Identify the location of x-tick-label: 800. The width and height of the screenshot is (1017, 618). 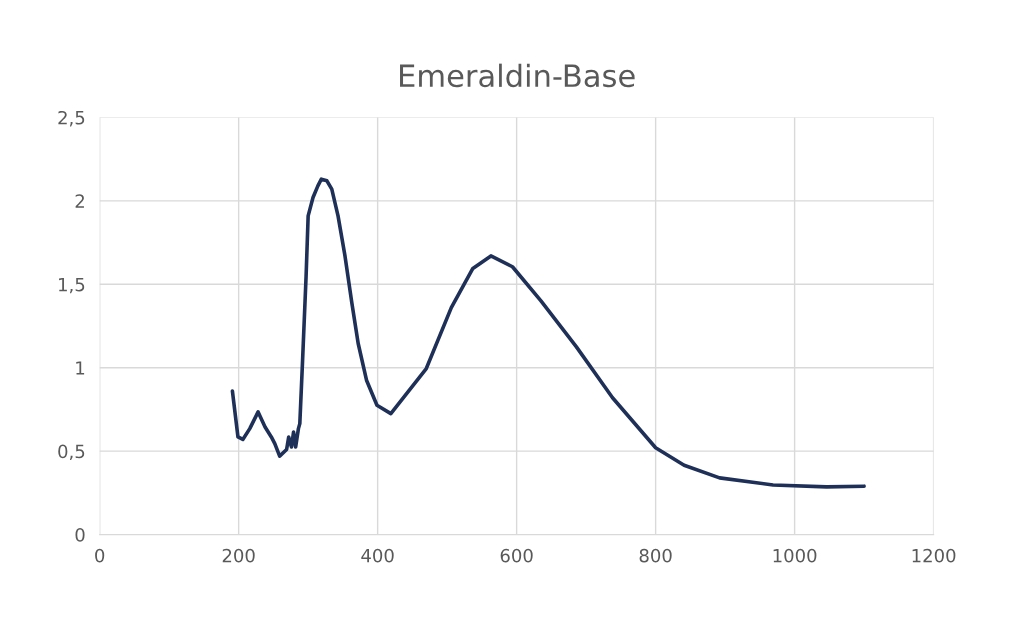
(655, 555).